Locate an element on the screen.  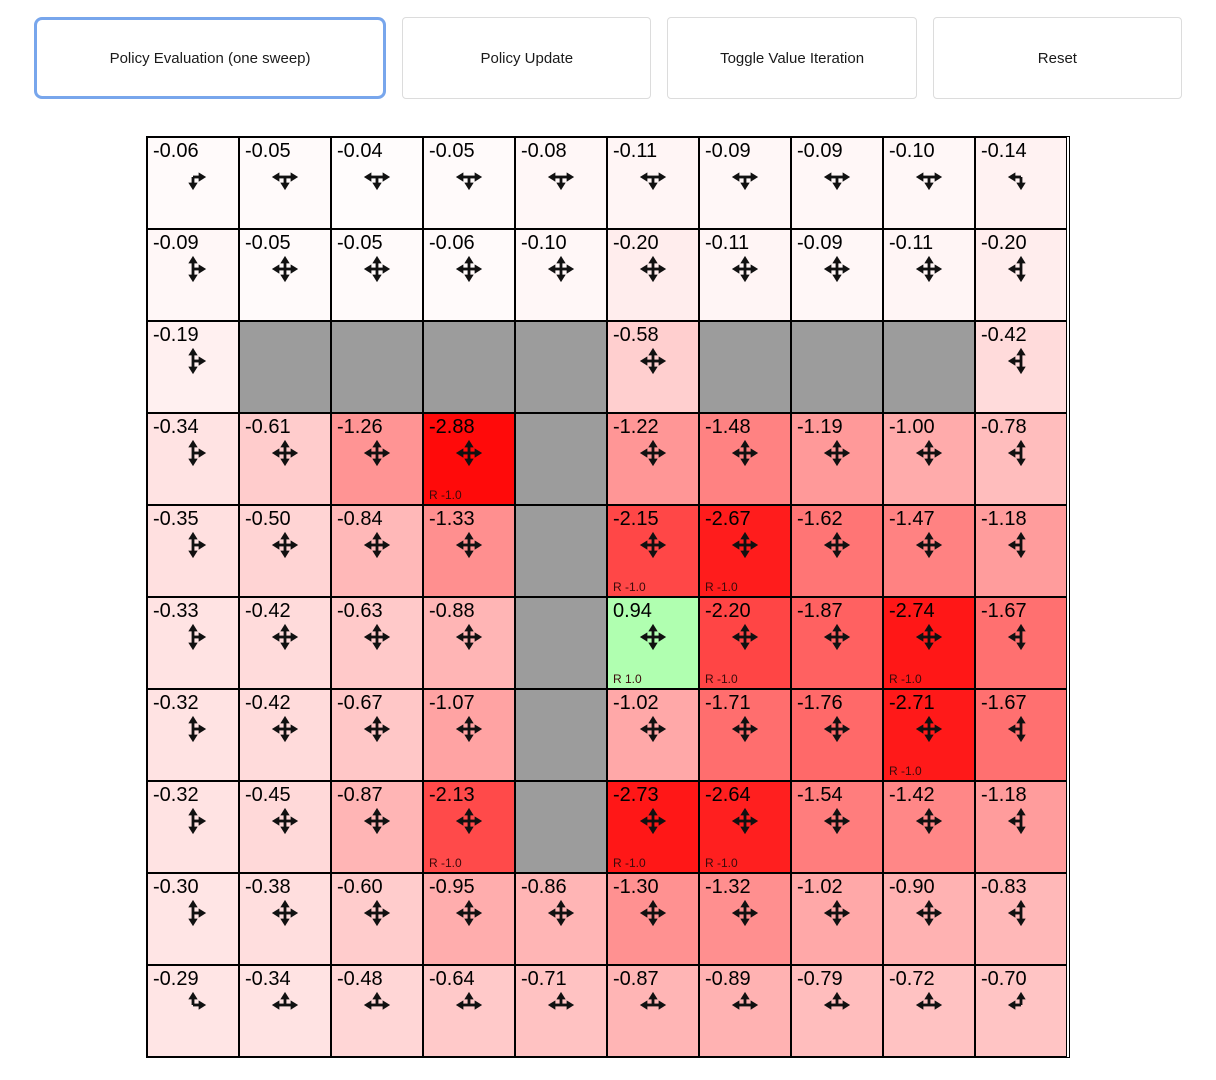
grid-cell: -0.04 is located at coordinates (377, 183).